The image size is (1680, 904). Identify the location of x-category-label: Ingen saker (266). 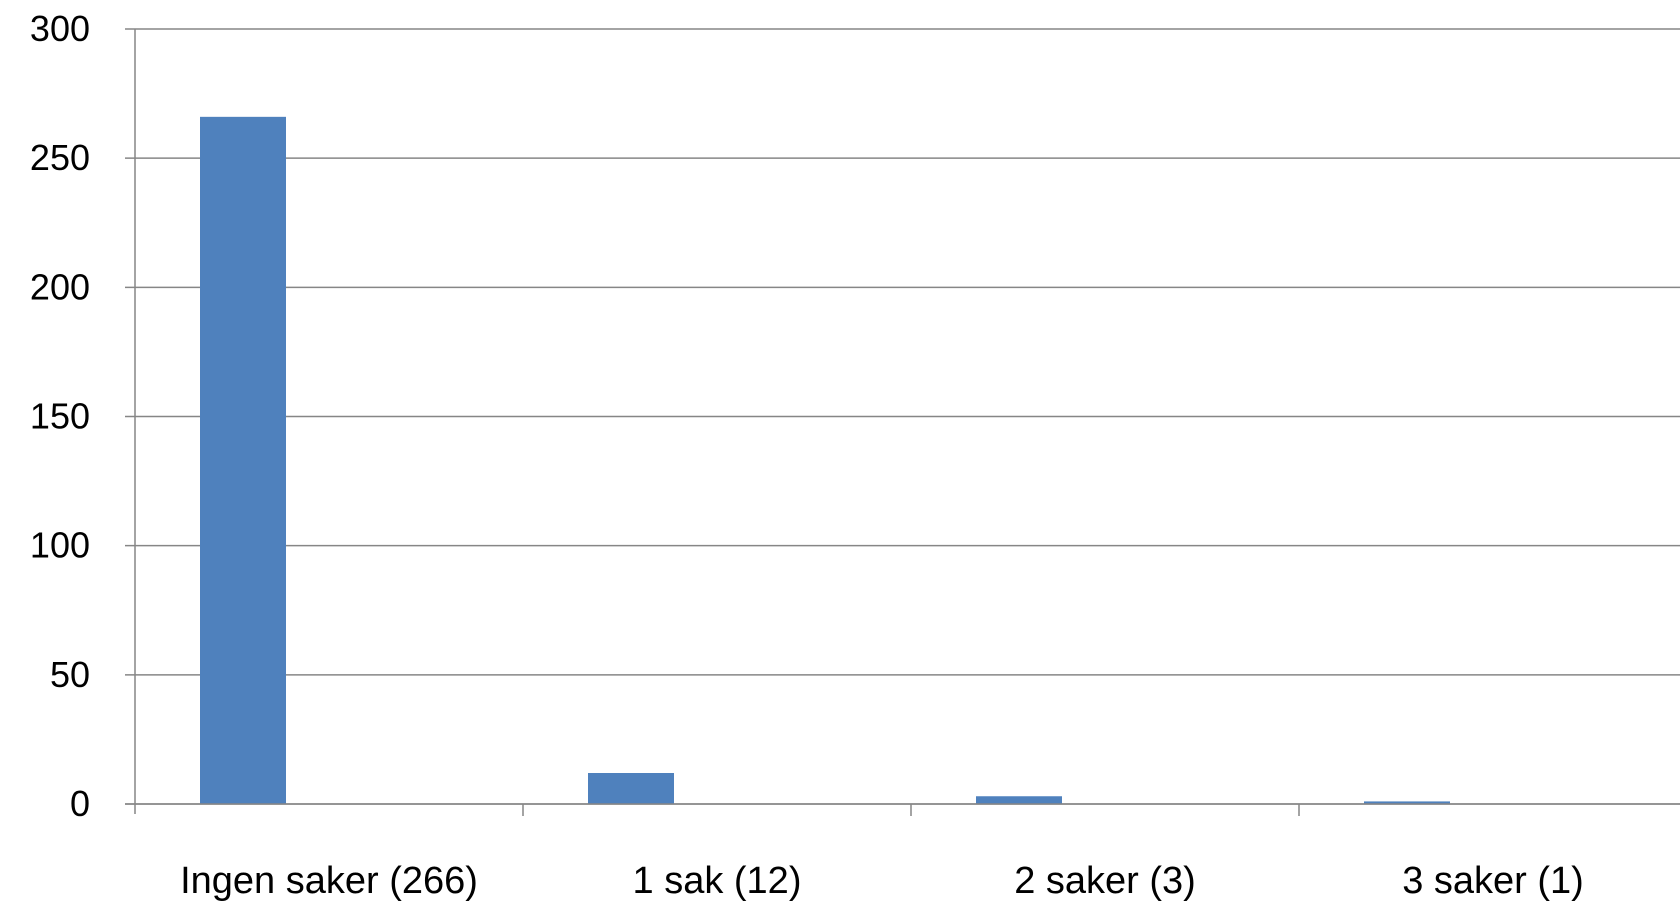
(329, 881).